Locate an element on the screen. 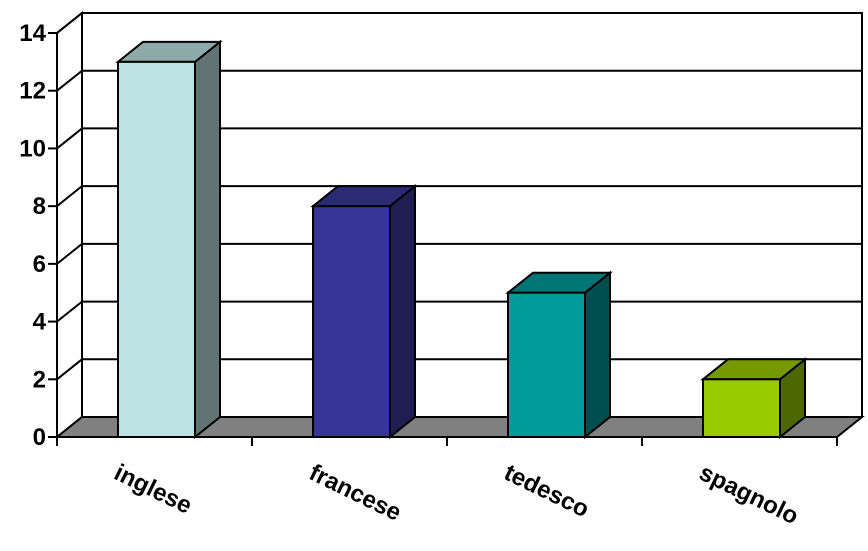 This screenshot has height=551, width=868. y-tick-label: 14 is located at coordinates (32, 33).